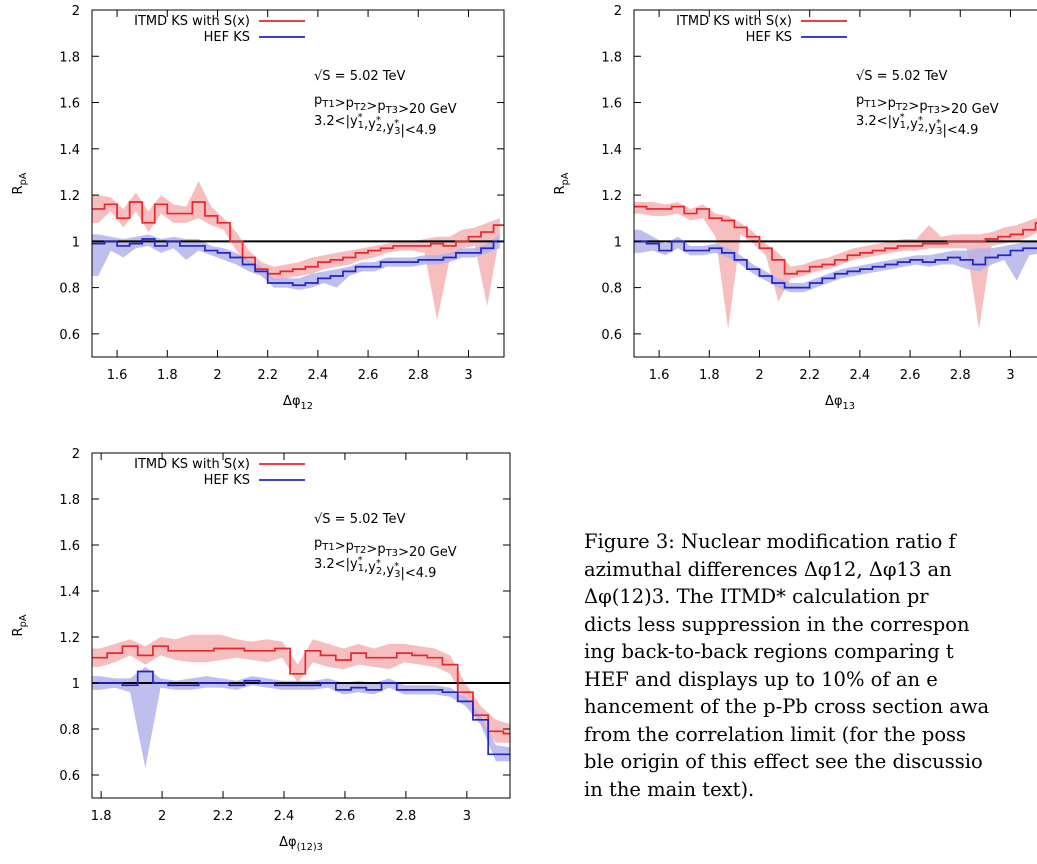 The image size is (1037, 864). What do you see at coordinates (787, 706) in the screenshot?
I see `caption-line: hancement of the p-Pb cross section awa` at bounding box center [787, 706].